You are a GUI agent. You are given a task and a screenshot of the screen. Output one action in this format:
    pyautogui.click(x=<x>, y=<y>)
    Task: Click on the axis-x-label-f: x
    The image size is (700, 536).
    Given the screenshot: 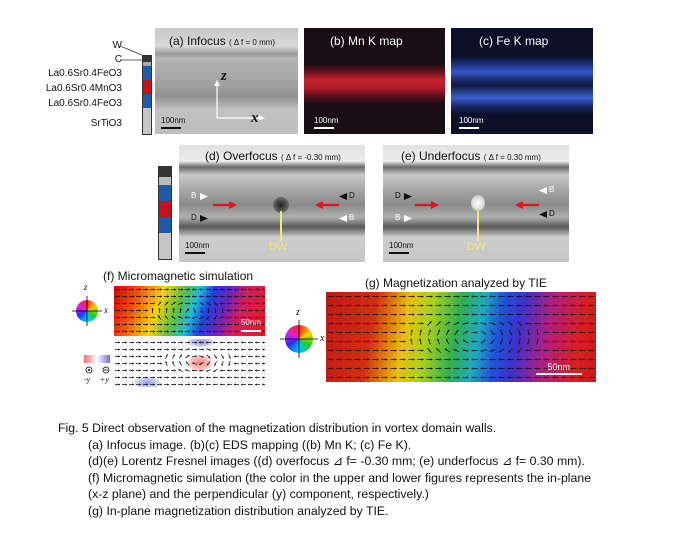 What is the action you would take?
    pyautogui.click(x=106, y=310)
    